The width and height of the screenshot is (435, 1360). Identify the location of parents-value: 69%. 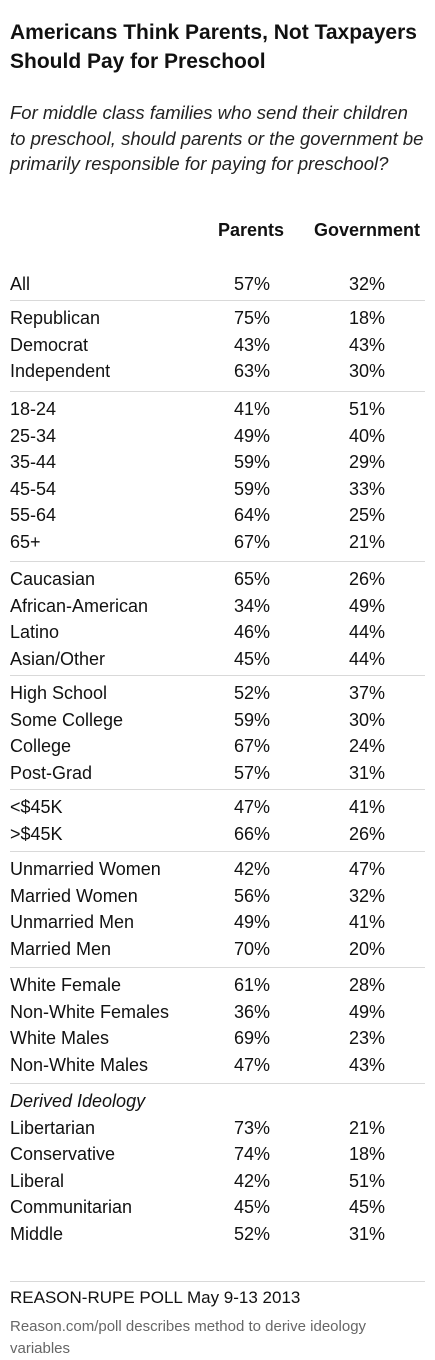
(251, 1038).